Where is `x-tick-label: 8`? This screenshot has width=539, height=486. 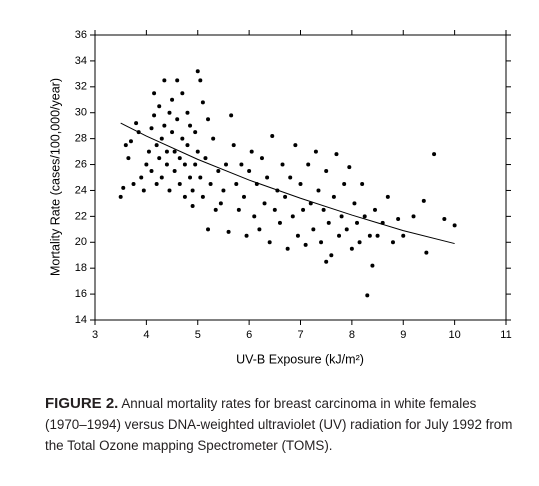 x-tick-label: 8 is located at coordinates (352, 335).